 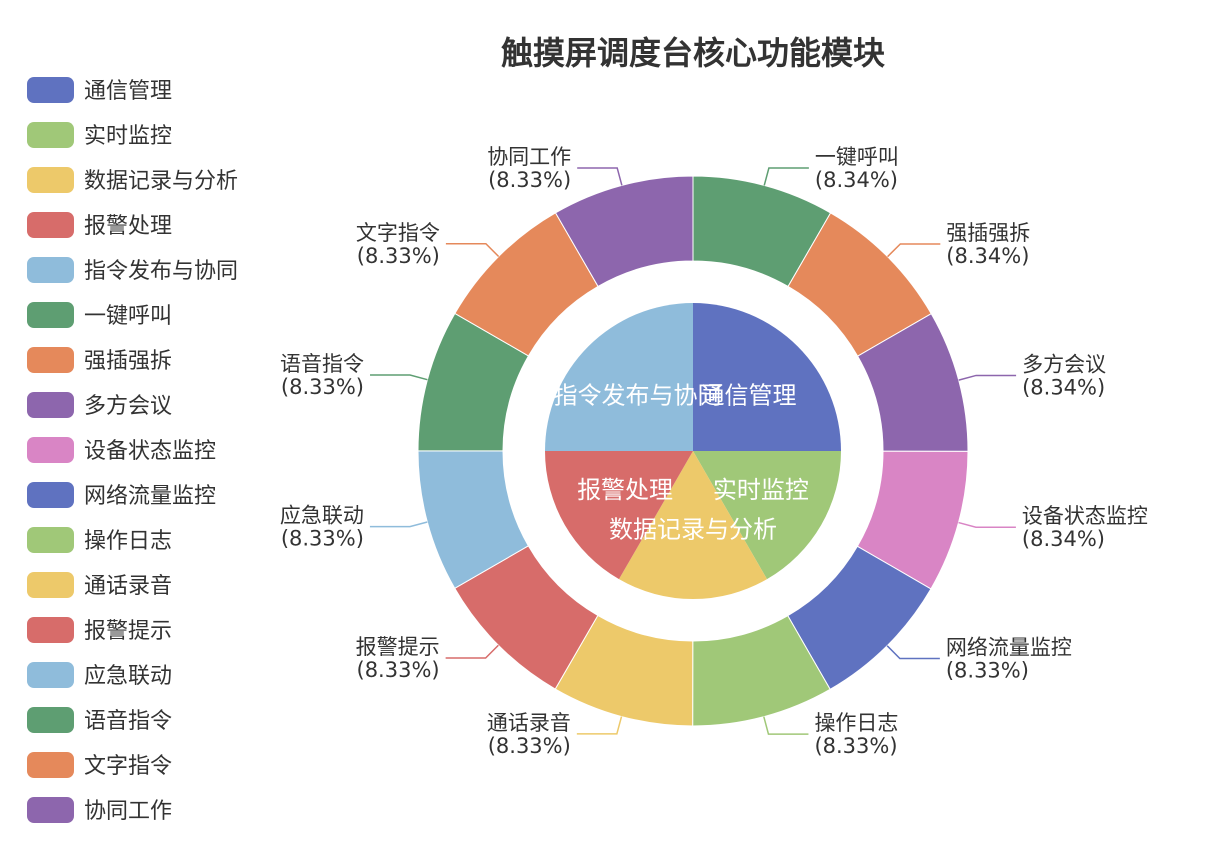 I want to click on legend-item: 语音指令, so click(x=99, y=720).